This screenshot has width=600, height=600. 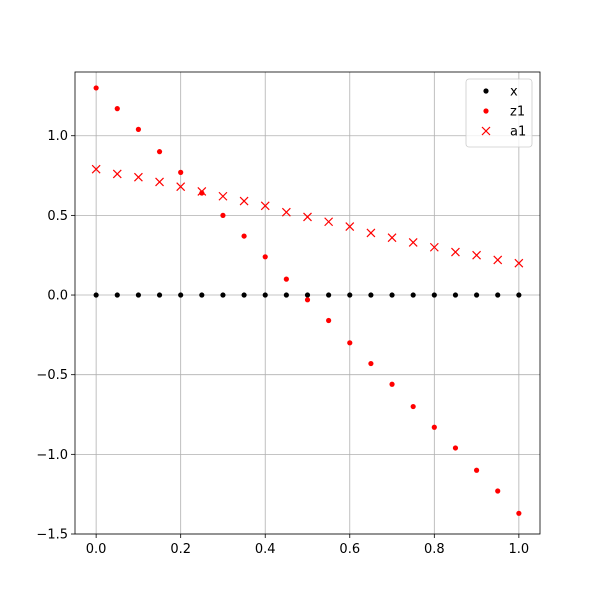 I want to click on y-tick-label: −1.0, so click(x=52, y=455).